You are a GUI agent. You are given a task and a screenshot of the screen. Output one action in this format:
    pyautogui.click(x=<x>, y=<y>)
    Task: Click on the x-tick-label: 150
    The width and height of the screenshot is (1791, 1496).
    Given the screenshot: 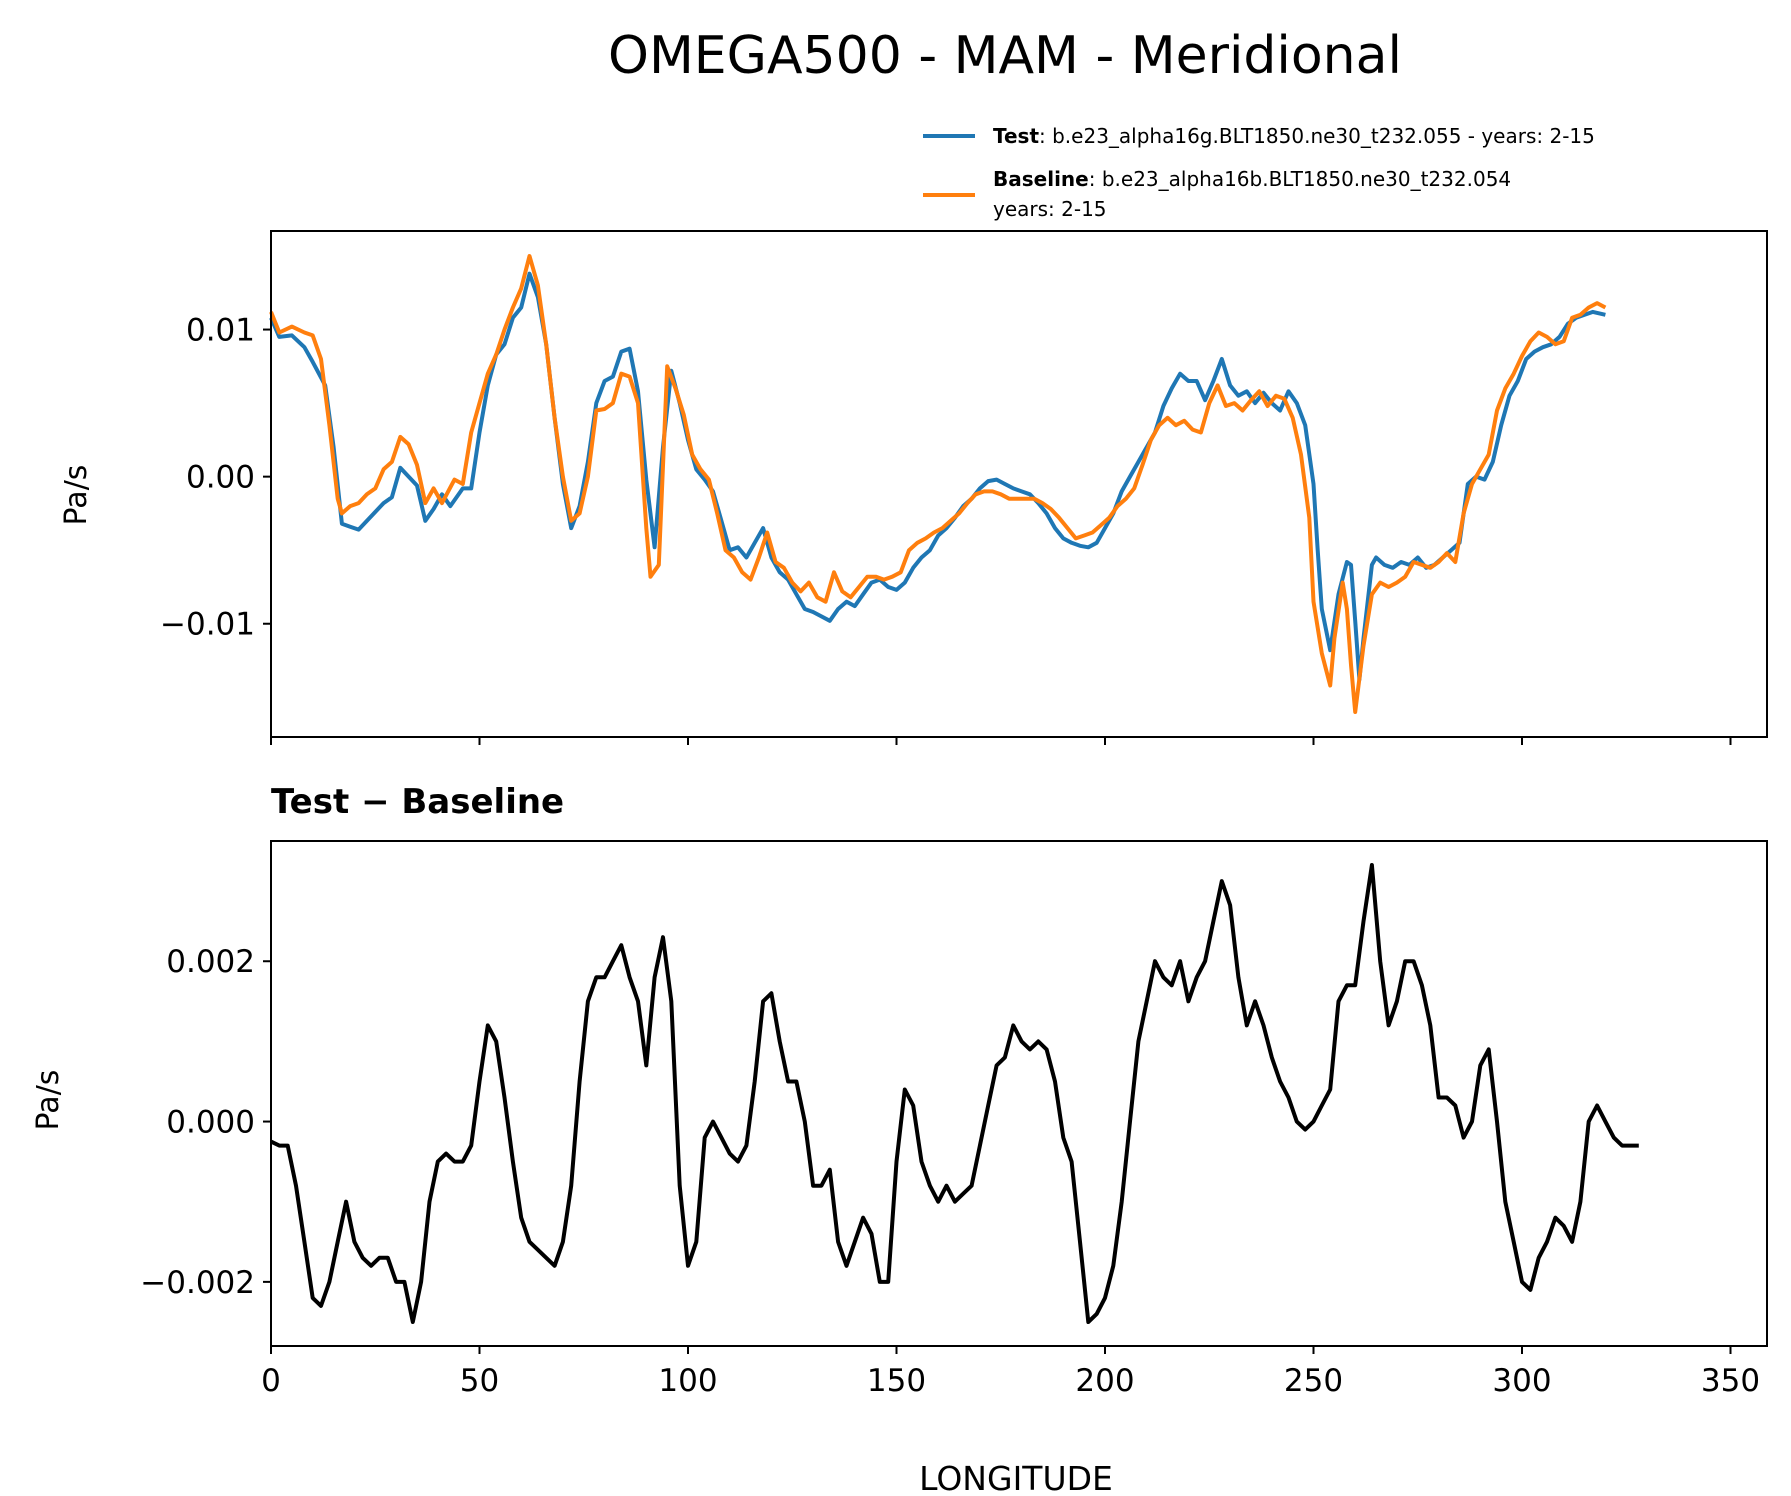 What is the action you would take?
    pyautogui.click(x=896, y=1381)
    